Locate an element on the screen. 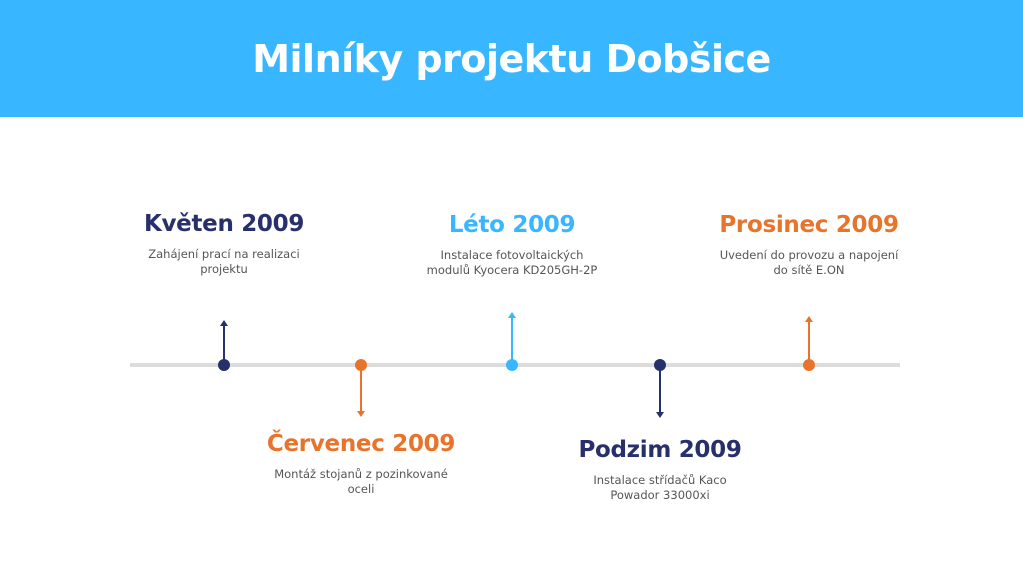 This screenshot has height=575, width=1023. milestone-description: Montáž stojanů z pozinkované oceli is located at coordinates (361, 481).